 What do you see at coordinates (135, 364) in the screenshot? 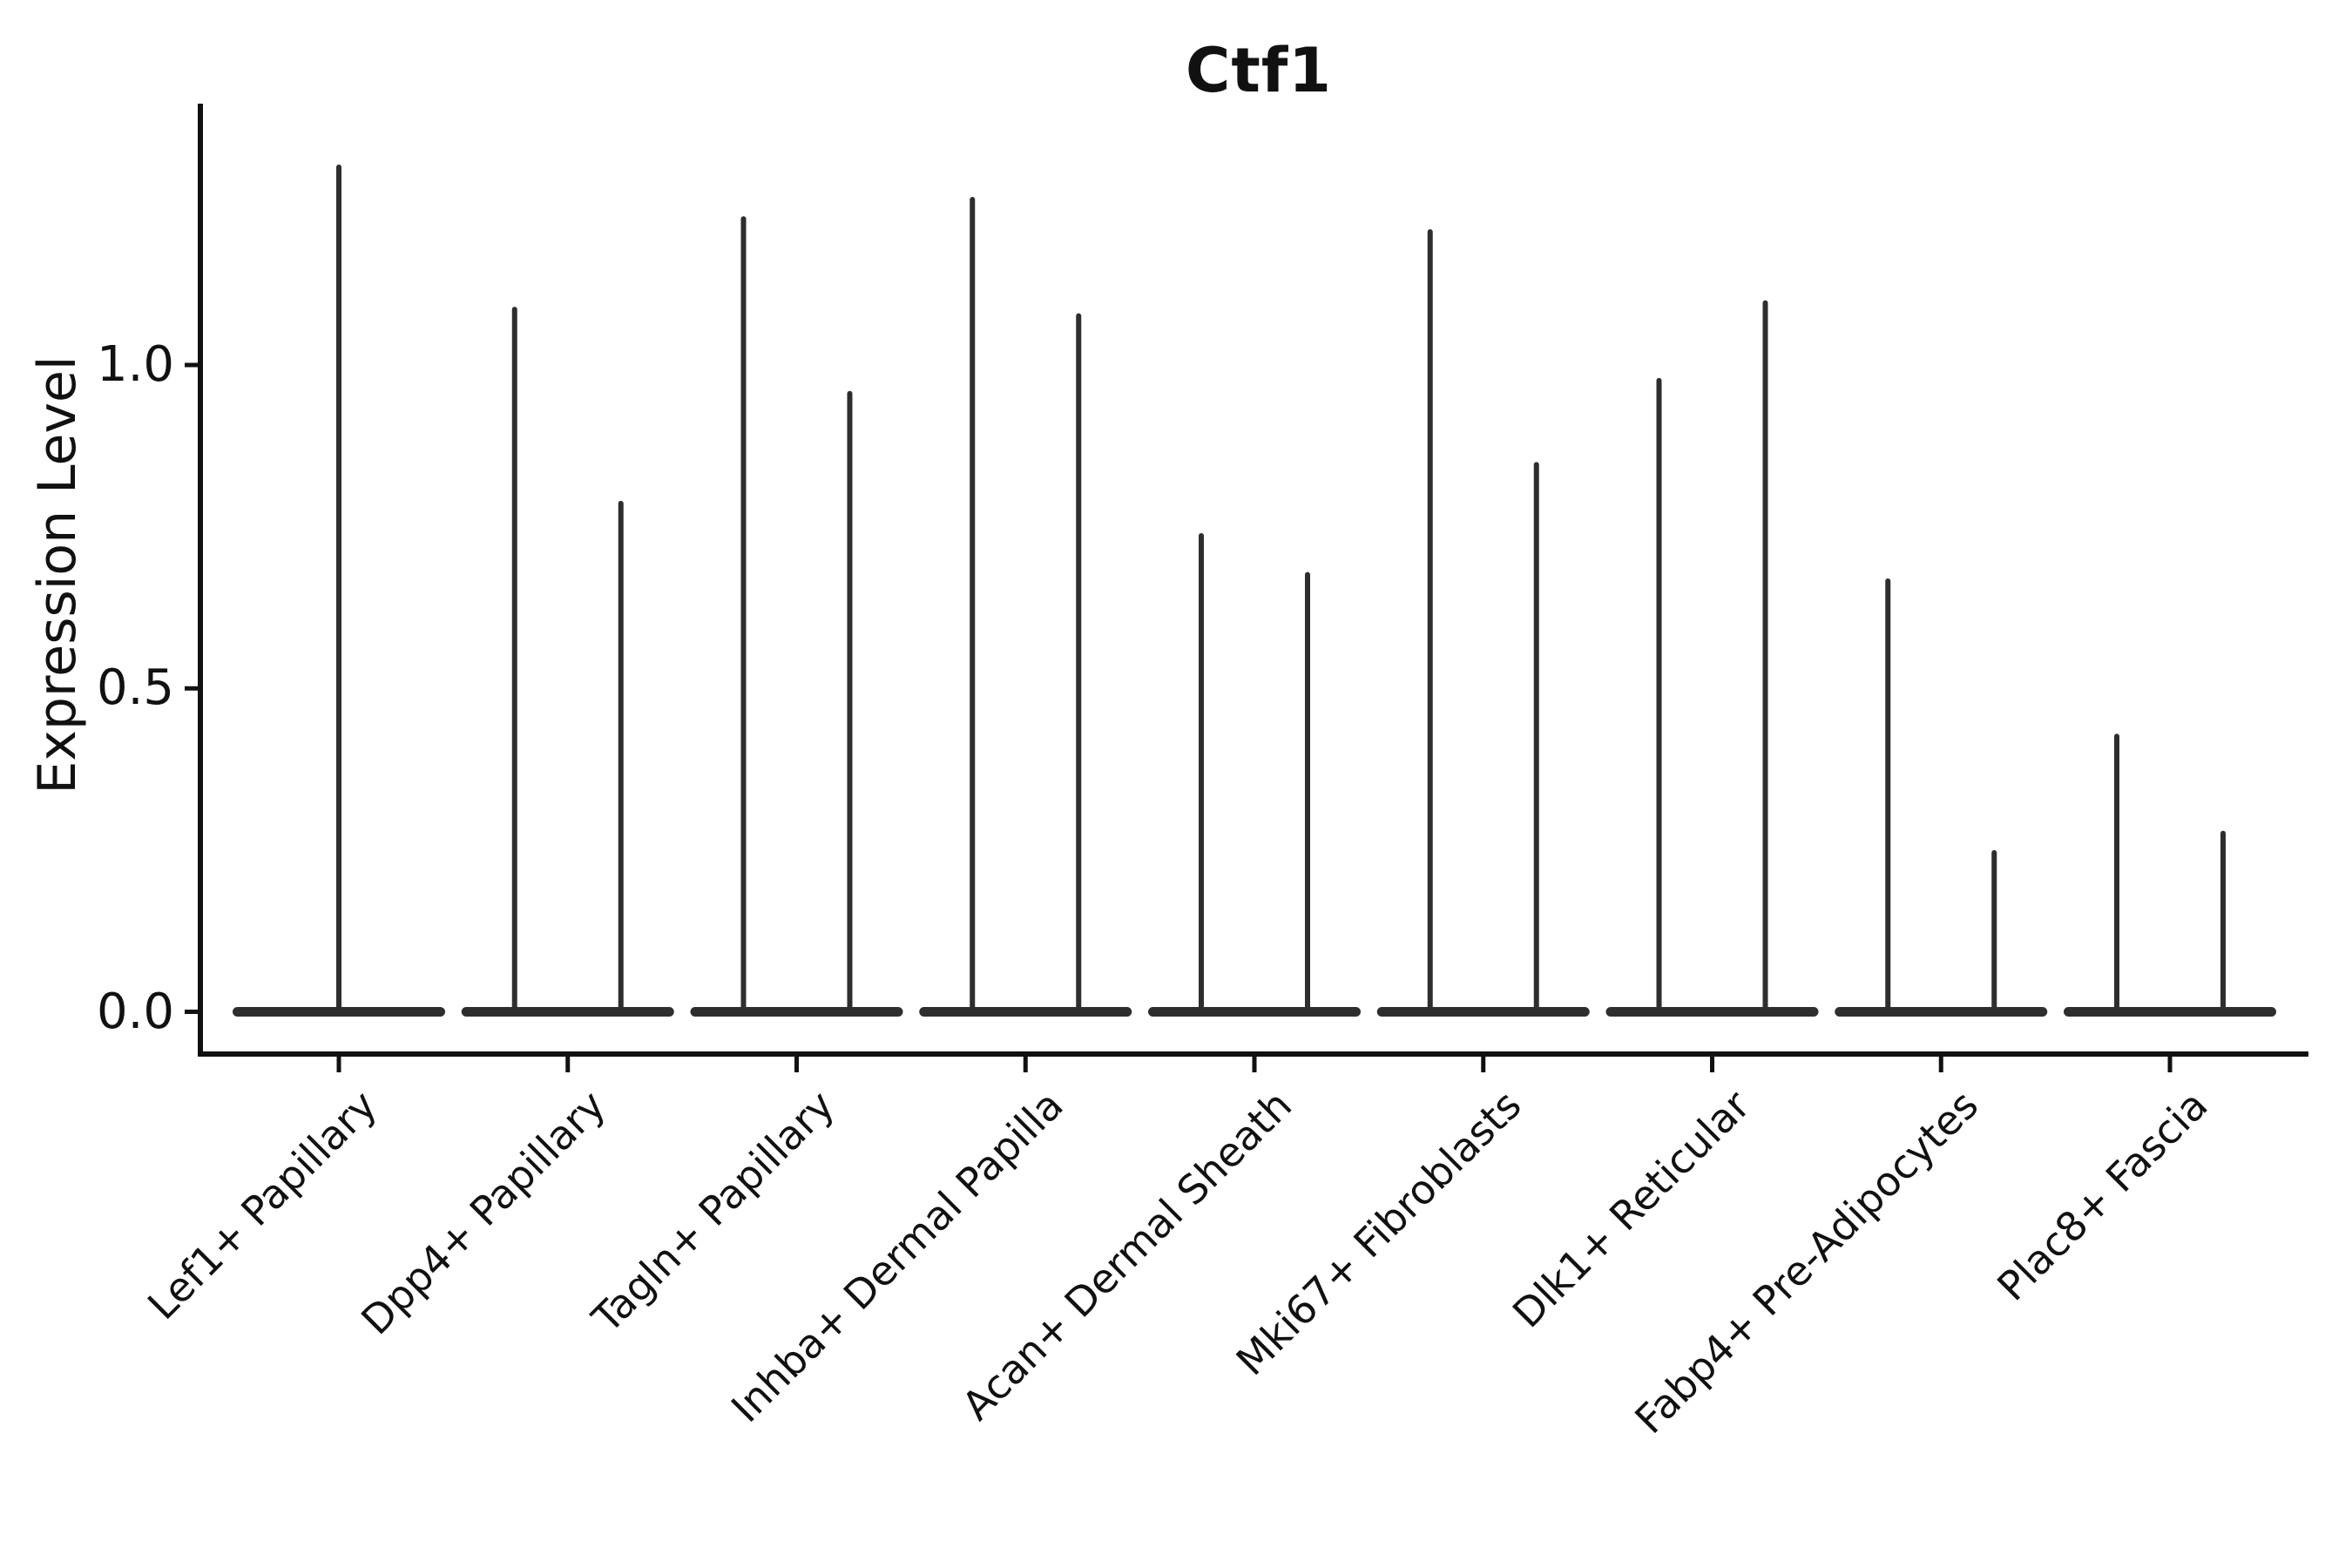
I see `y-tick-label: 1.0` at bounding box center [135, 364].